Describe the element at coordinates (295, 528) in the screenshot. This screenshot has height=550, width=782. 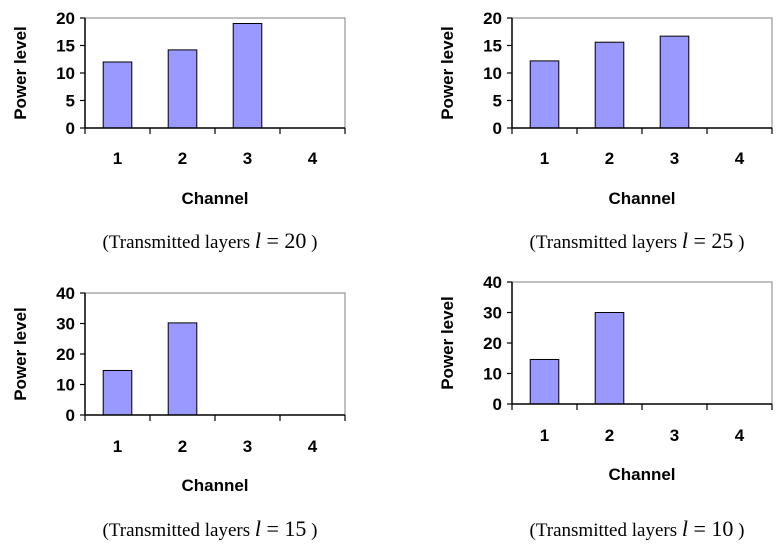
I see `caption-number: 15` at that location.